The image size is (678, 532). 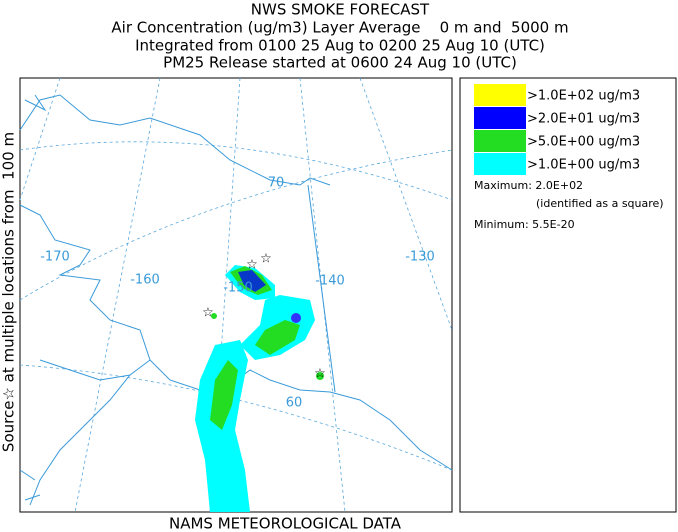 What do you see at coordinates (276, 183) in the screenshot?
I see `latitude-label: 70` at bounding box center [276, 183].